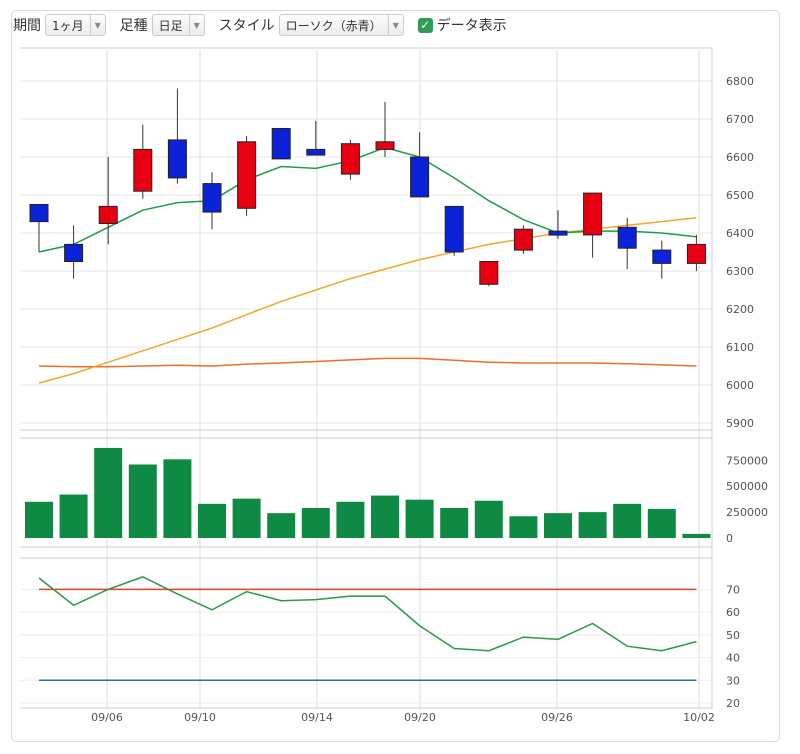 This screenshot has width=800, height=754. Describe the element at coordinates (425, 25) in the screenshot. I see `checkmark-icon: ✓` at that location.